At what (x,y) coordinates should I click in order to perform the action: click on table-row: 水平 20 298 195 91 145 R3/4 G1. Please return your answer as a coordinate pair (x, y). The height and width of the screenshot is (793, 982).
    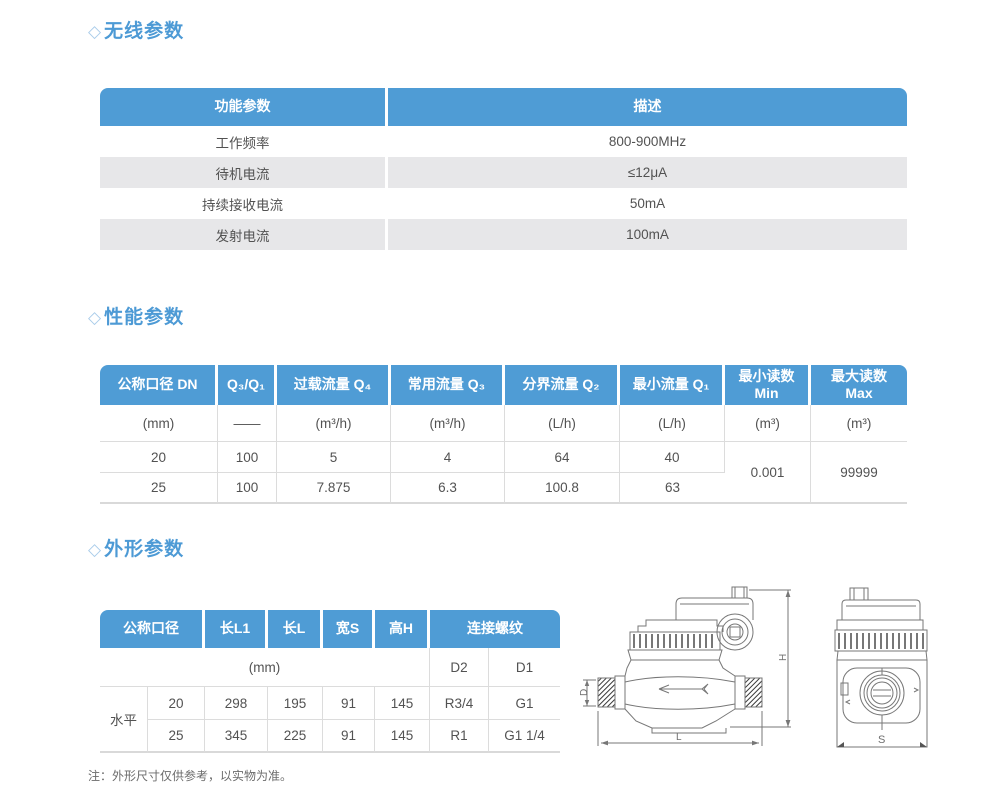
    Looking at the image, I should click on (330, 720).